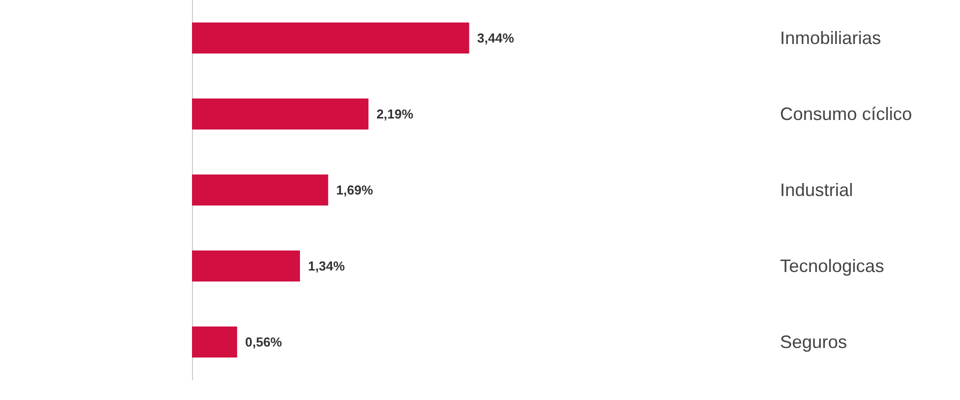 The image size is (960, 400). I want to click on y-tick-label: Consumo cíclico, so click(846, 114).